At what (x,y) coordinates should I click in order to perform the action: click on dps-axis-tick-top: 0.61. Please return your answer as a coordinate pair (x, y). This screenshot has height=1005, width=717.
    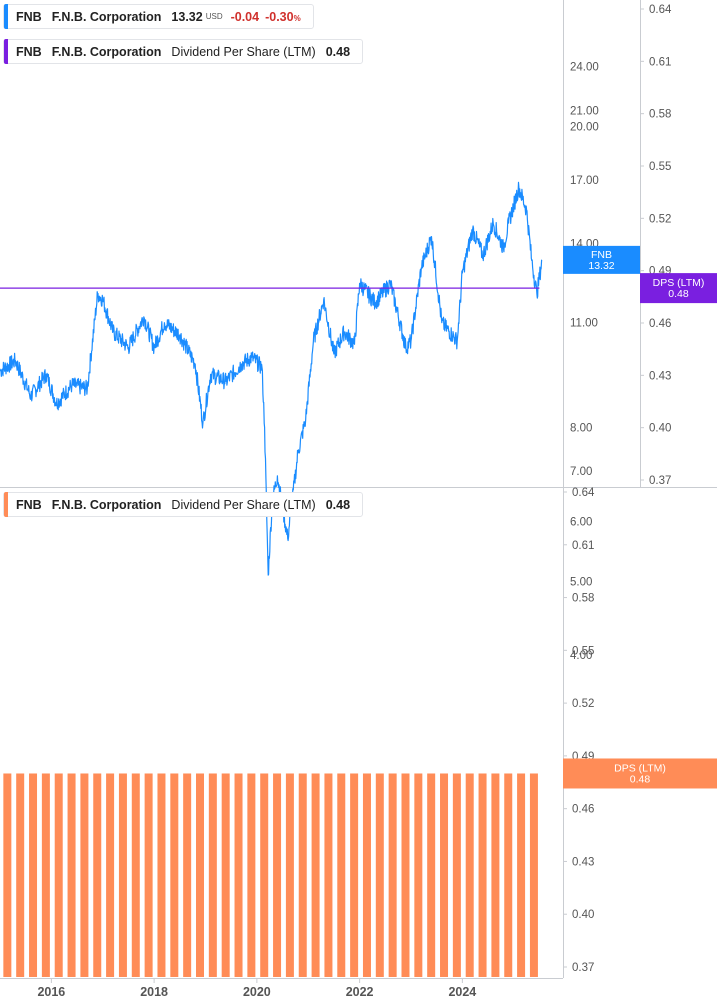
    Looking at the image, I should click on (660, 62).